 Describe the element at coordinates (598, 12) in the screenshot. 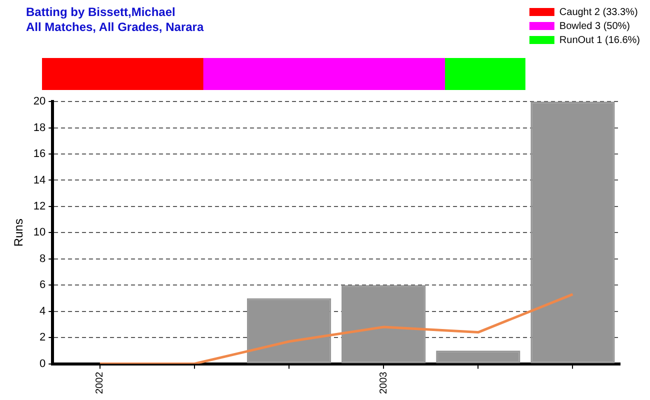

I see `legend-label: Caught 2 (33.3%)` at that location.